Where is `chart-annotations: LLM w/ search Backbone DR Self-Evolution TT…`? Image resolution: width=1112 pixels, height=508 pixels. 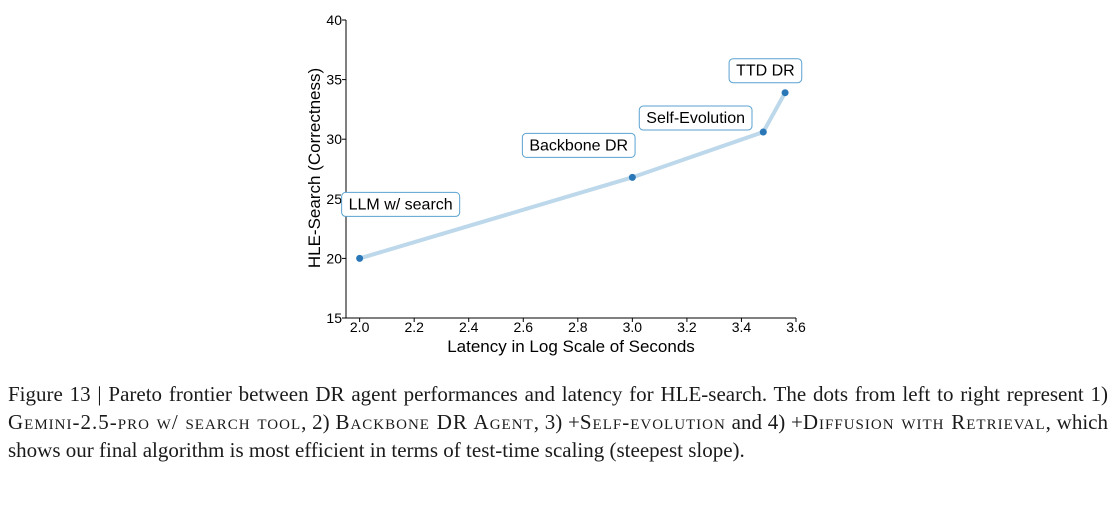 chart-annotations: LLM w/ search Backbone DR Self-Evolution TT… is located at coordinates (572, 137).